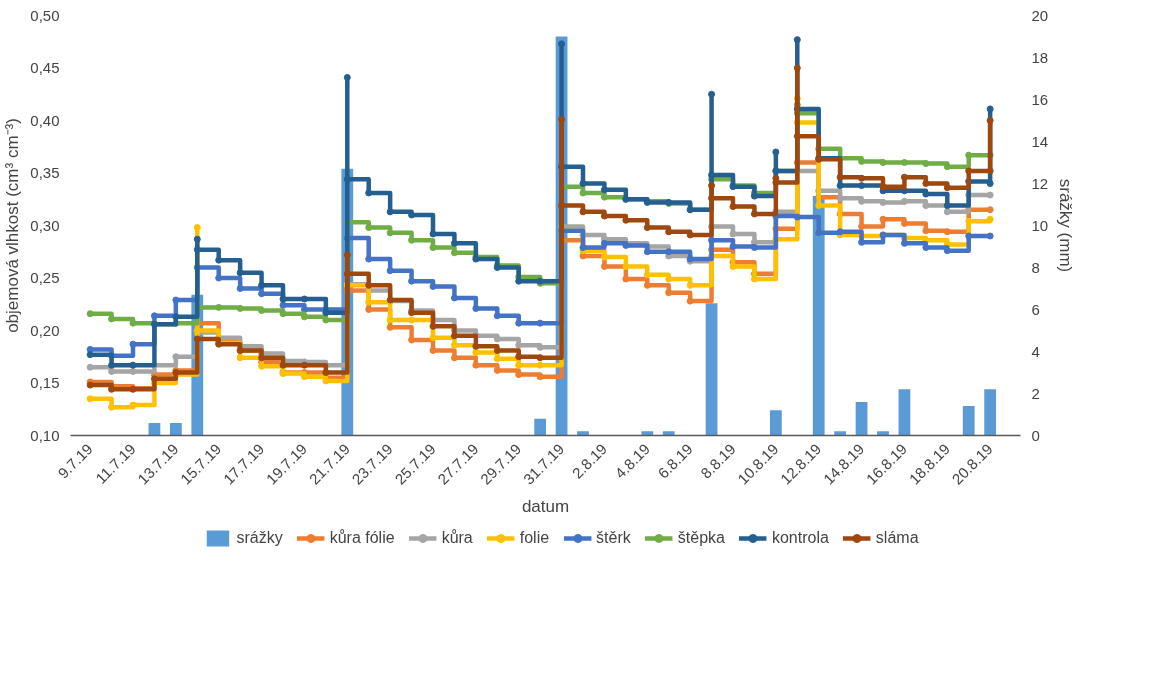  Describe the element at coordinates (800, 538) in the screenshot. I see `legend-label: kontrola` at that location.